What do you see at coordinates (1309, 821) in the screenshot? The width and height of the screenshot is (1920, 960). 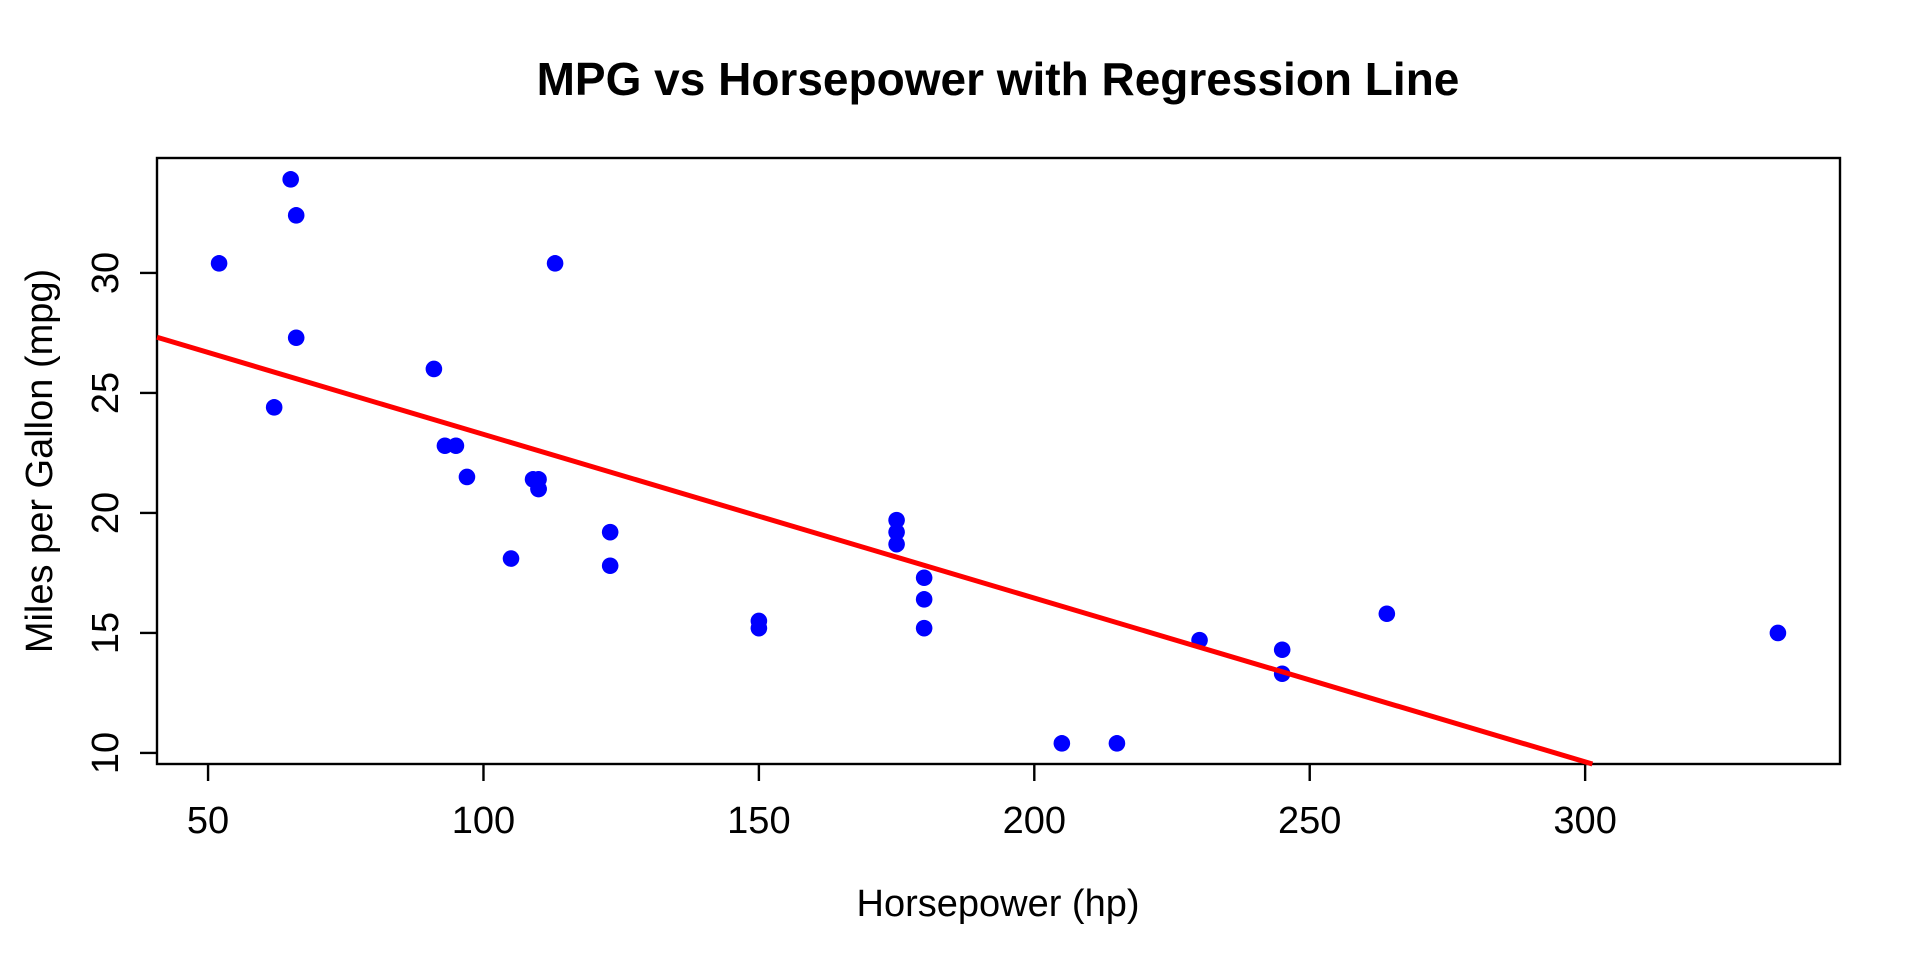 I see `x-tick-label: 250` at bounding box center [1309, 821].